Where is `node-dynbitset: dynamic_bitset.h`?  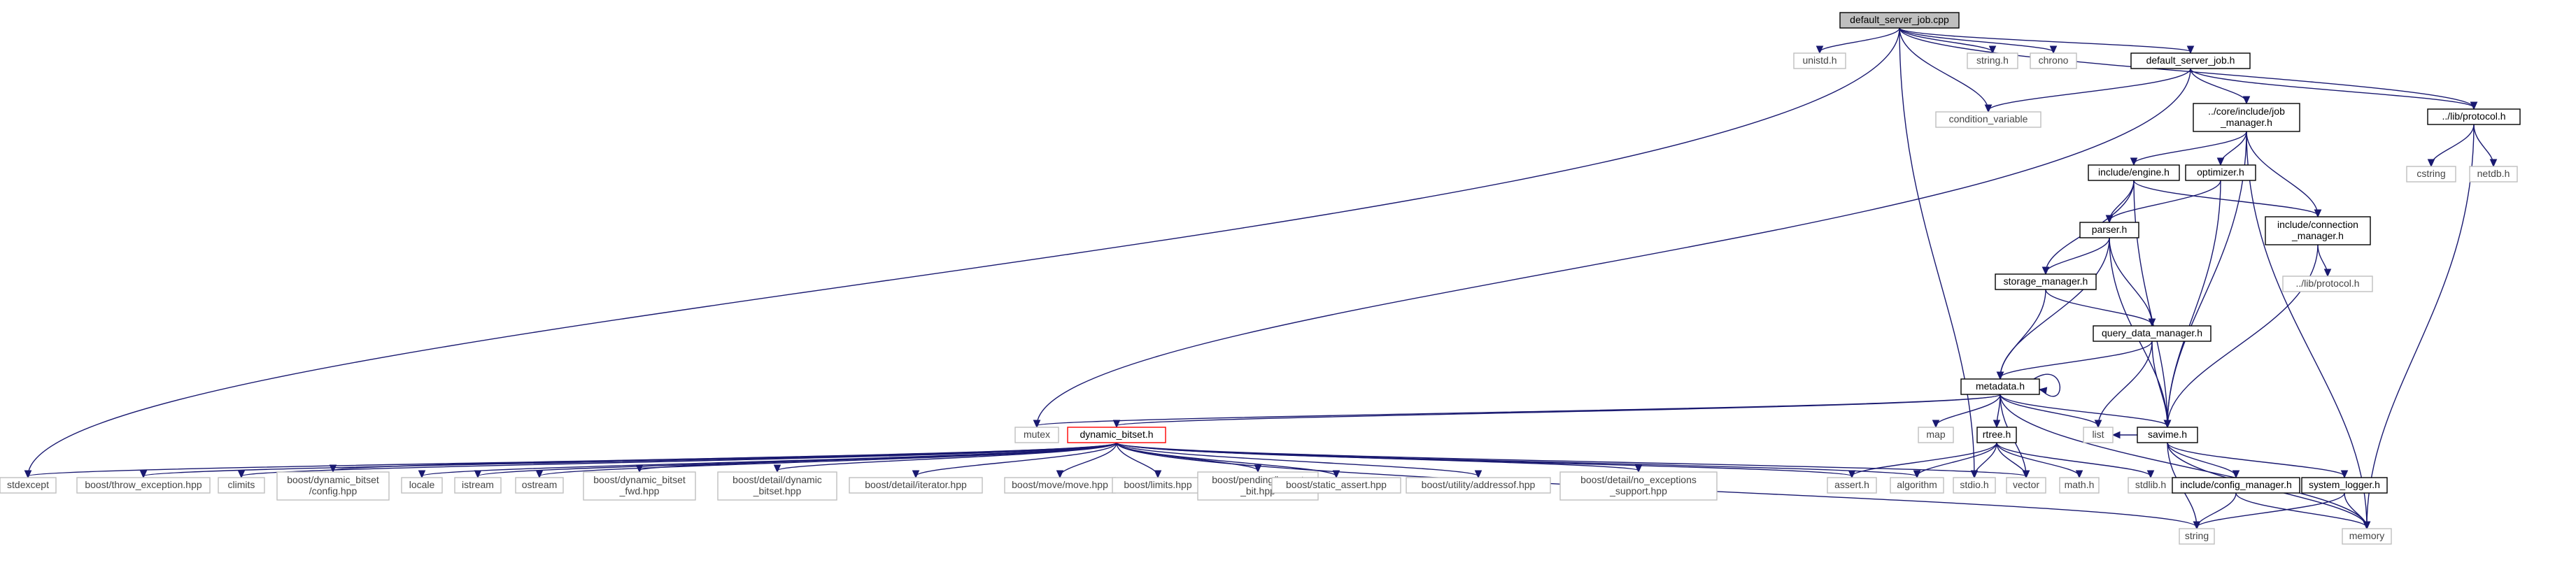
node-dynbitset: dynamic_bitset.h is located at coordinates (1116, 435).